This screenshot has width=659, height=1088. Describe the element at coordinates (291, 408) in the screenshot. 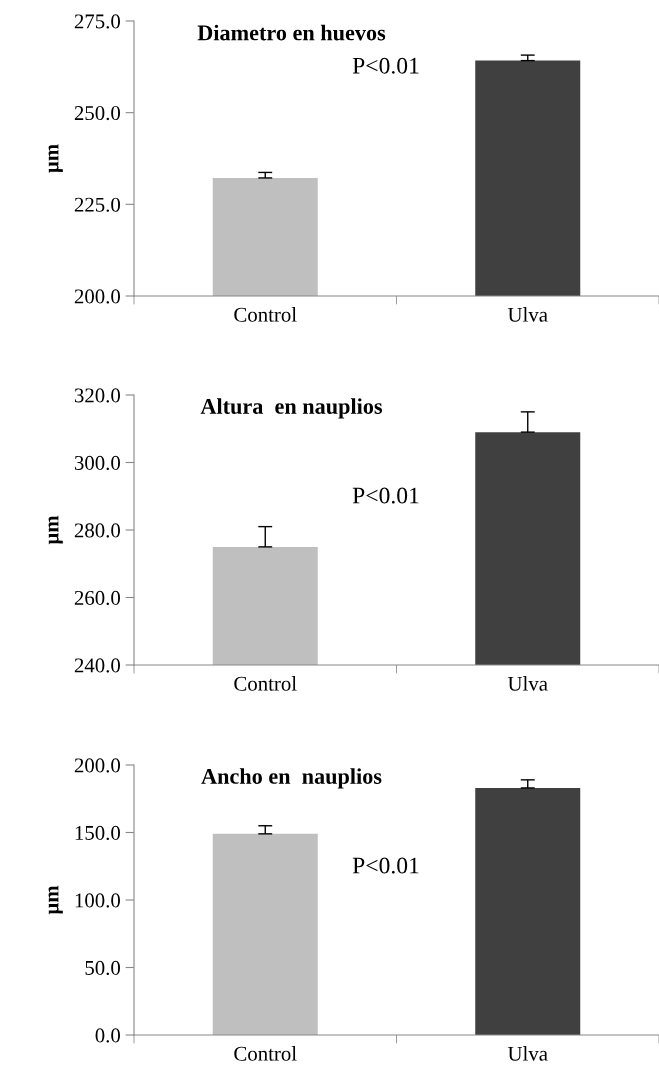

I see `chart-title: Altura en nauplios` at that location.